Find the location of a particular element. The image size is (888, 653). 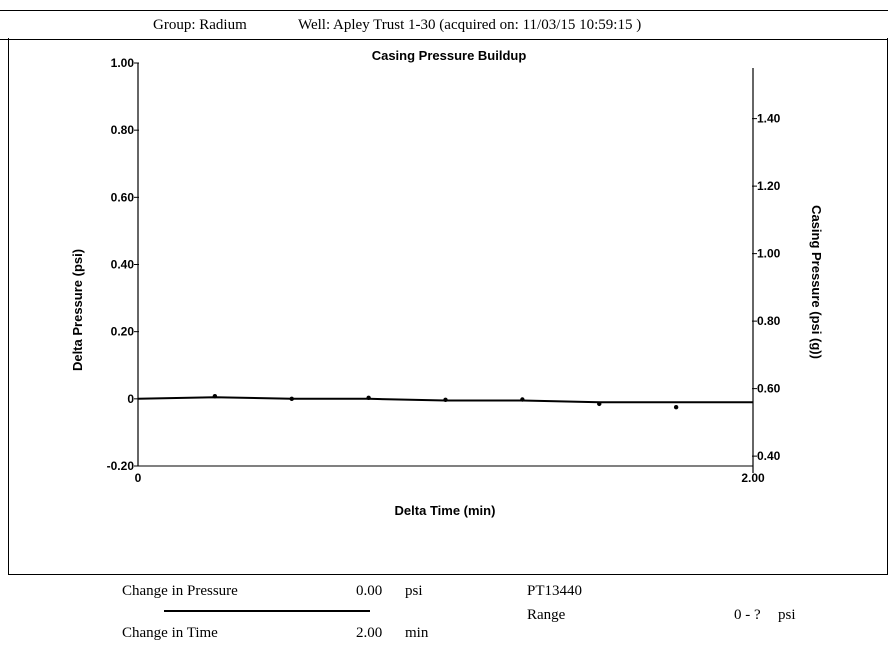

change-pressure-value: 0.00 is located at coordinates (369, 591).